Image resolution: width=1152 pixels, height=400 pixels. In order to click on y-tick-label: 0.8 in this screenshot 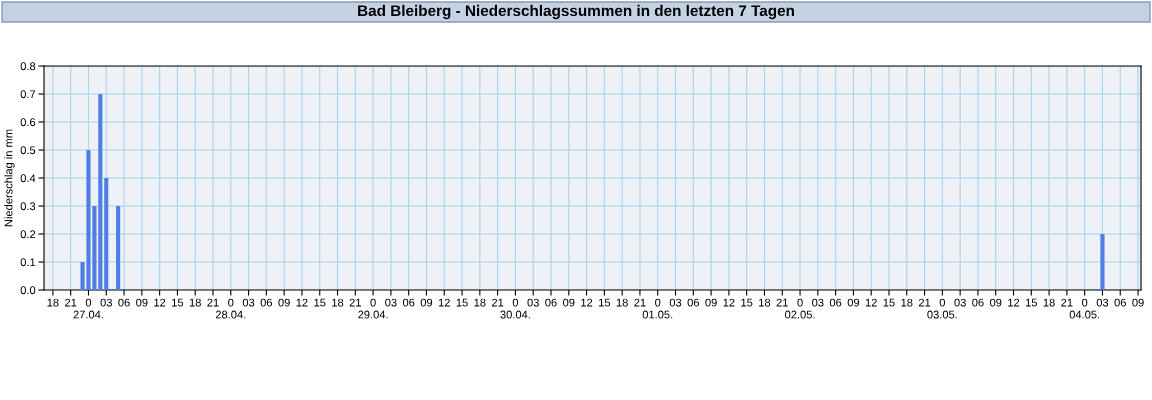, I will do `click(28, 66)`.